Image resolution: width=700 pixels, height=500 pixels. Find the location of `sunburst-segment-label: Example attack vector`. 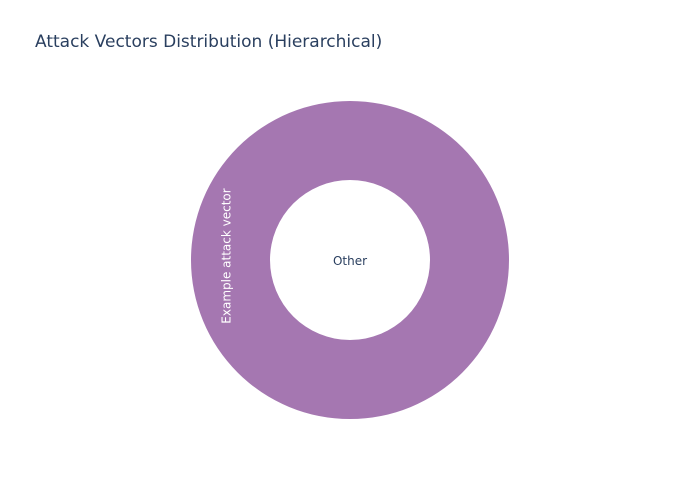

sunburst-segment-label: Example attack vector is located at coordinates (227, 255).